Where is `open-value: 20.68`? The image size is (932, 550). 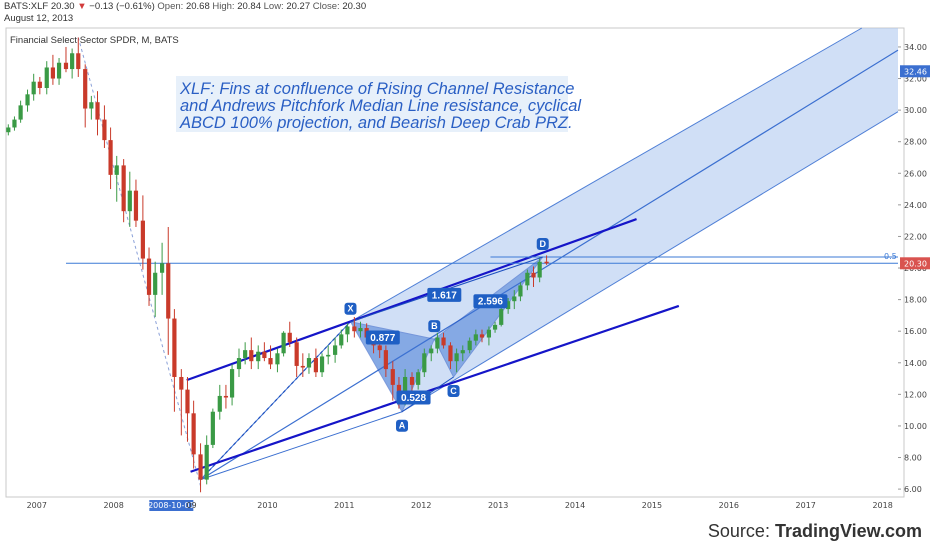
open-value: 20.68 is located at coordinates (197, 6).